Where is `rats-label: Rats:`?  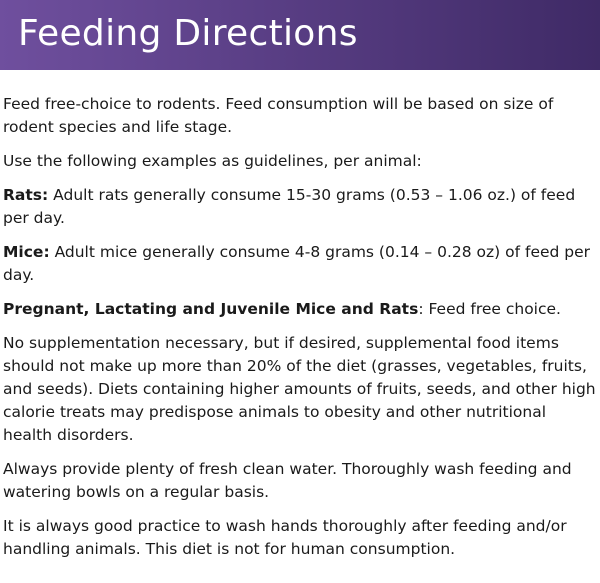
rats-label: Rats: is located at coordinates (26, 195).